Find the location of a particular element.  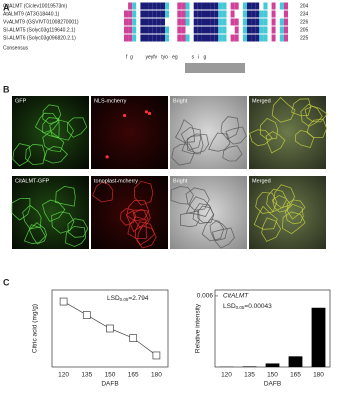

sequence-end: 234 is located at coordinates (304, 14).